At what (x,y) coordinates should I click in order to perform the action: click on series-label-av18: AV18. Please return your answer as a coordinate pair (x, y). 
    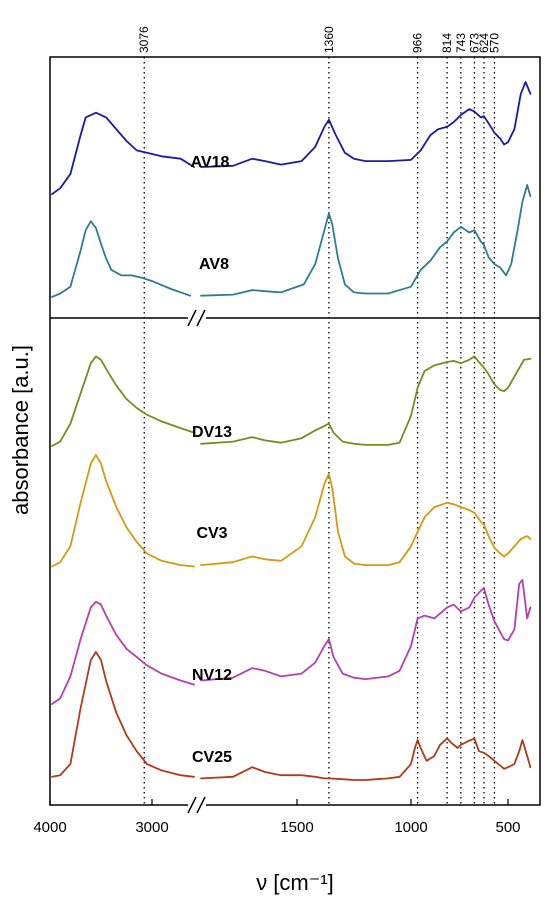
    Looking at the image, I should click on (210, 162).